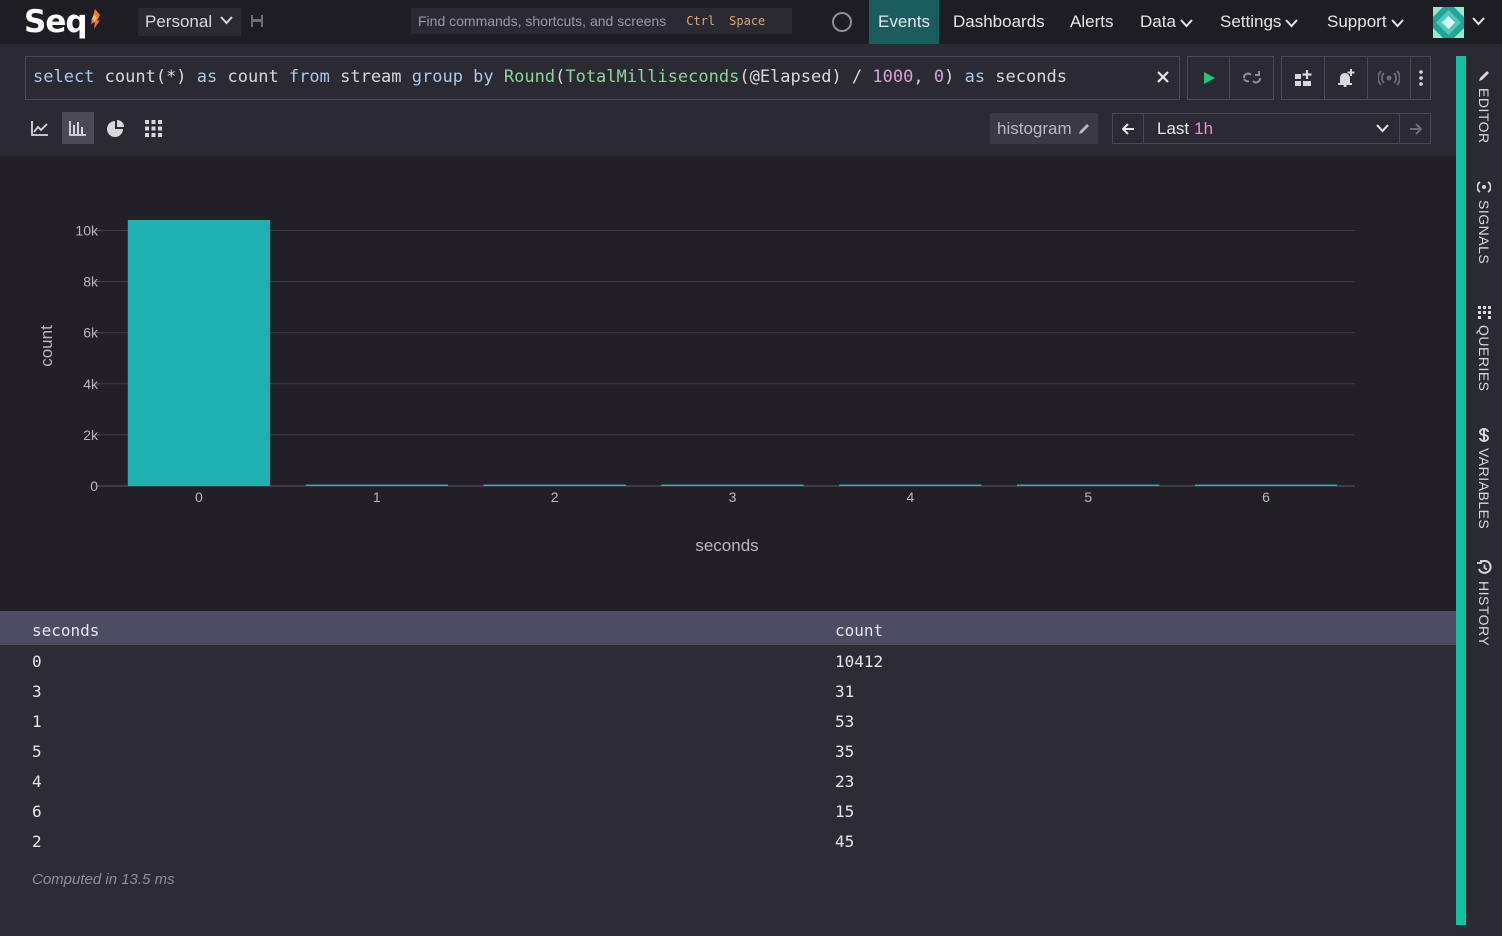 This screenshot has width=1502, height=936. Describe the element at coordinates (66, 630) in the screenshot. I see `column-header-seconds: seconds` at that location.